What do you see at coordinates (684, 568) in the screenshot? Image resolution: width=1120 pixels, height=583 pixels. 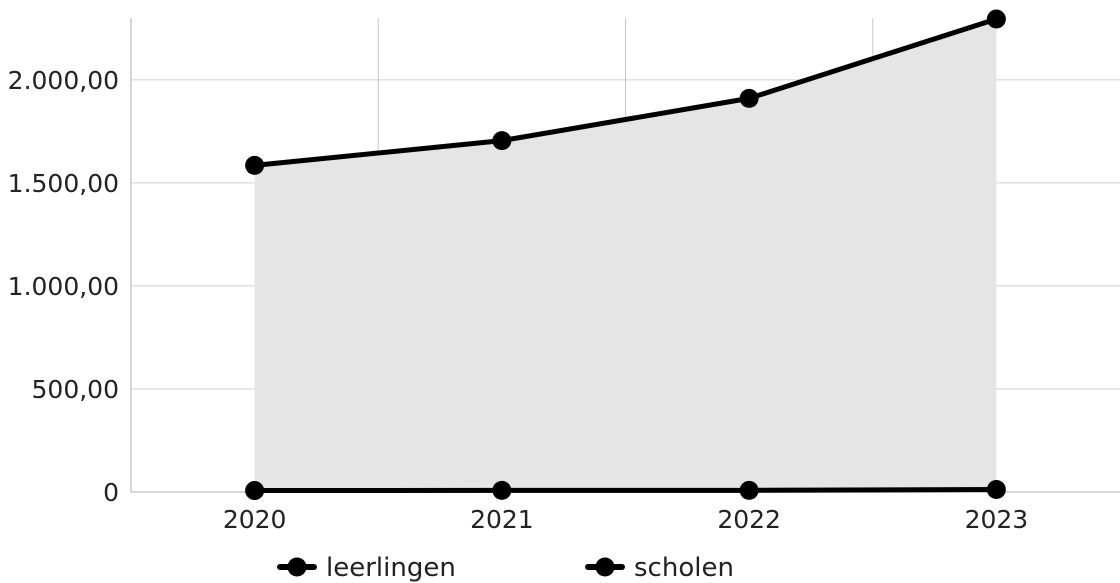 I see `legend-label-scholen: scholen` at bounding box center [684, 568].